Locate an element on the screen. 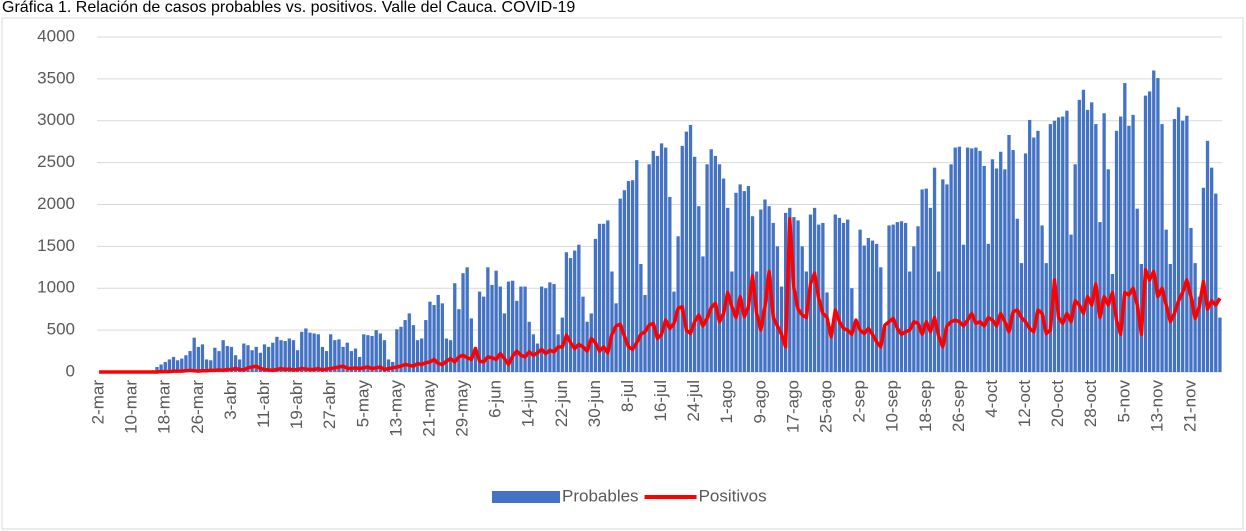 This screenshot has height=531, width=1246. x-tick-label: 2-mar is located at coordinates (98, 402).